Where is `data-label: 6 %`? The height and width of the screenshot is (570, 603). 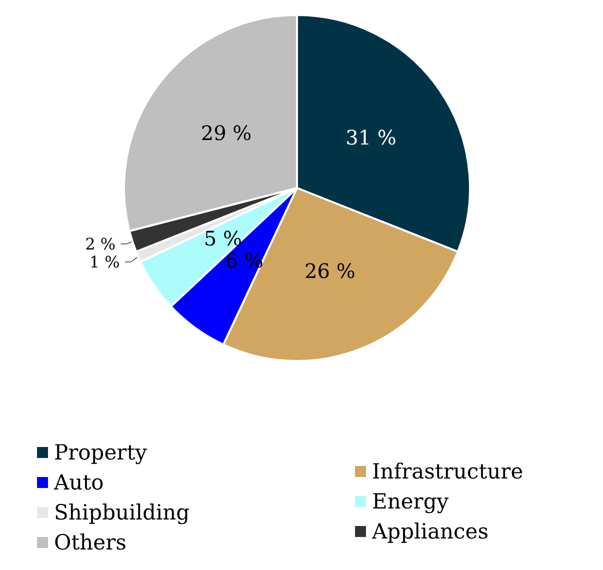
data-label: 6 % is located at coordinates (244, 260).